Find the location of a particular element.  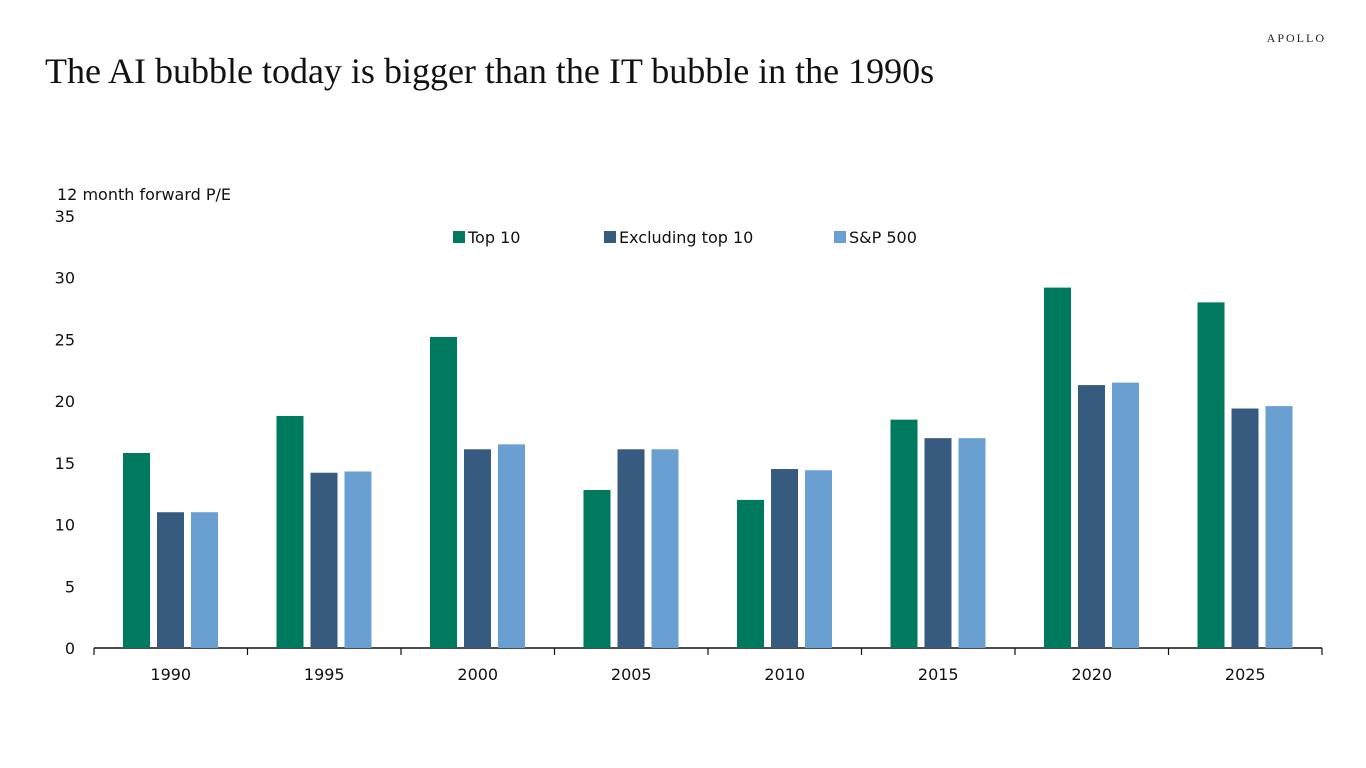

y-tick-label: 5 is located at coordinates (70, 586).